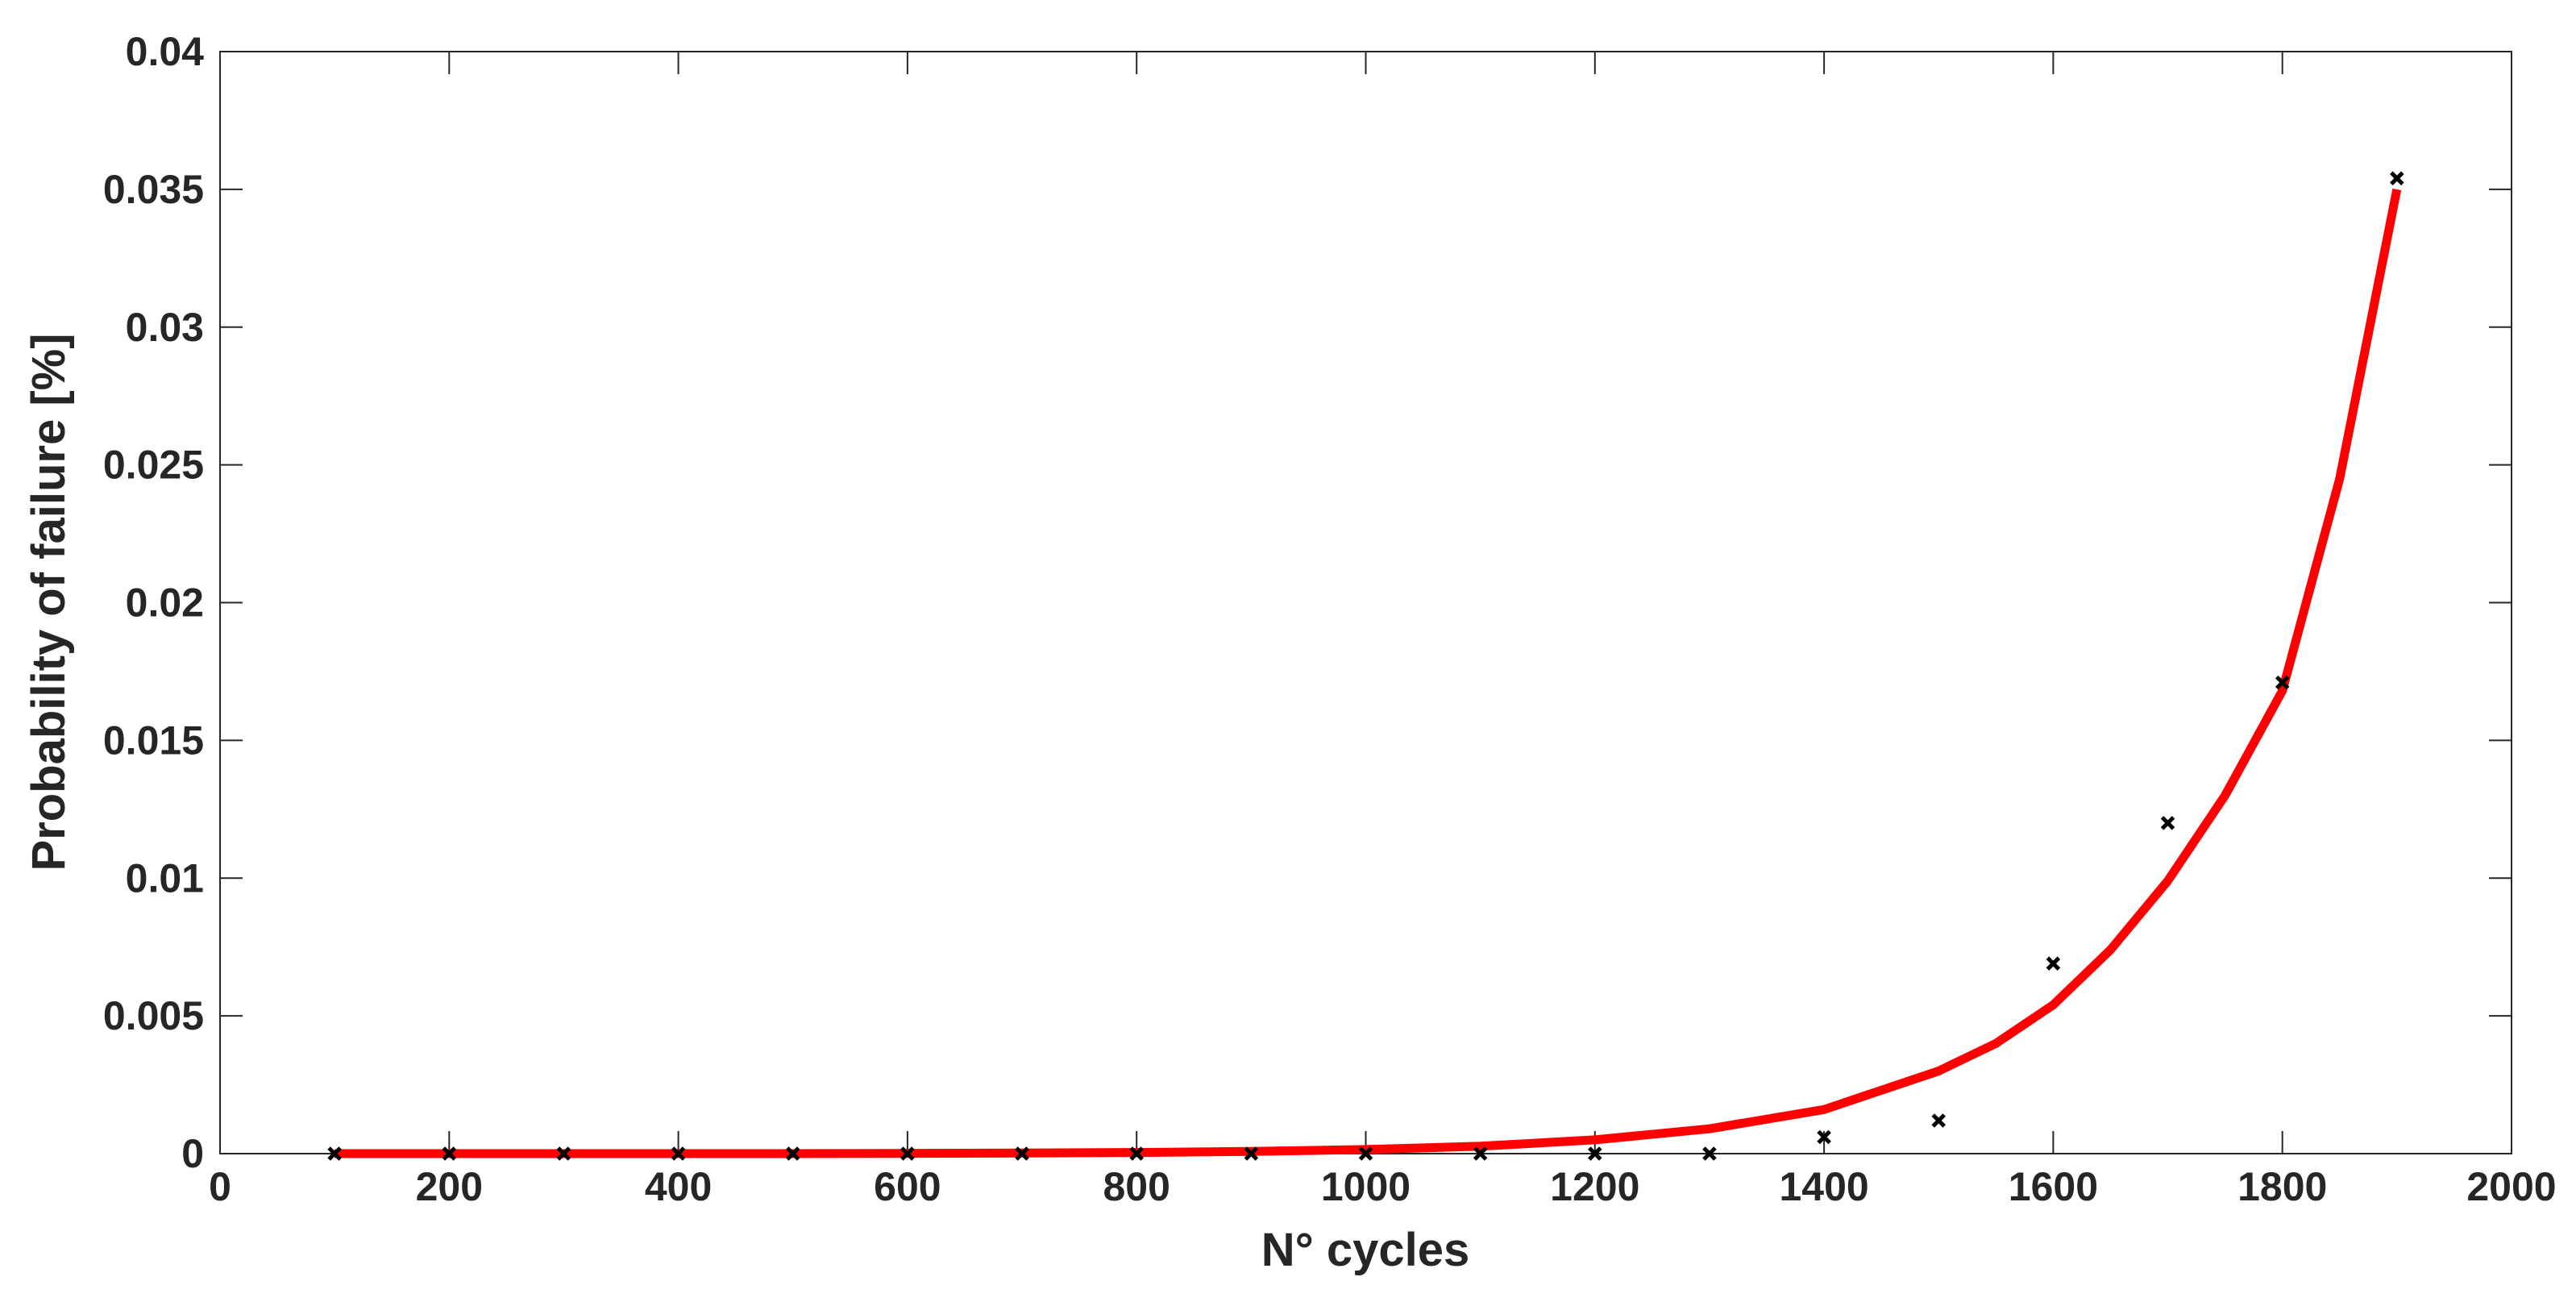 The width and height of the screenshot is (2576, 1306). What do you see at coordinates (1365, 1250) in the screenshot?
I see `x-axis-label: N° cycles` at bounding box center [1365, 1250].